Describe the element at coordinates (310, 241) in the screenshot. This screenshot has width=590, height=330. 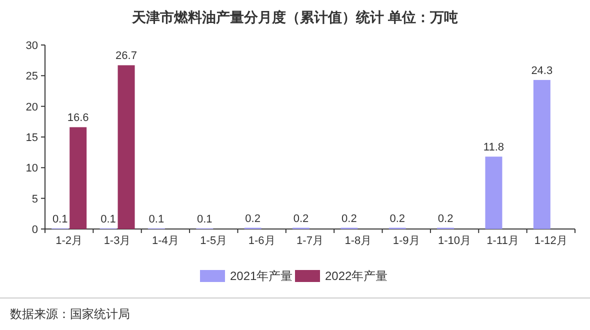
I see `x-tick-label: 1-7月` at that location.